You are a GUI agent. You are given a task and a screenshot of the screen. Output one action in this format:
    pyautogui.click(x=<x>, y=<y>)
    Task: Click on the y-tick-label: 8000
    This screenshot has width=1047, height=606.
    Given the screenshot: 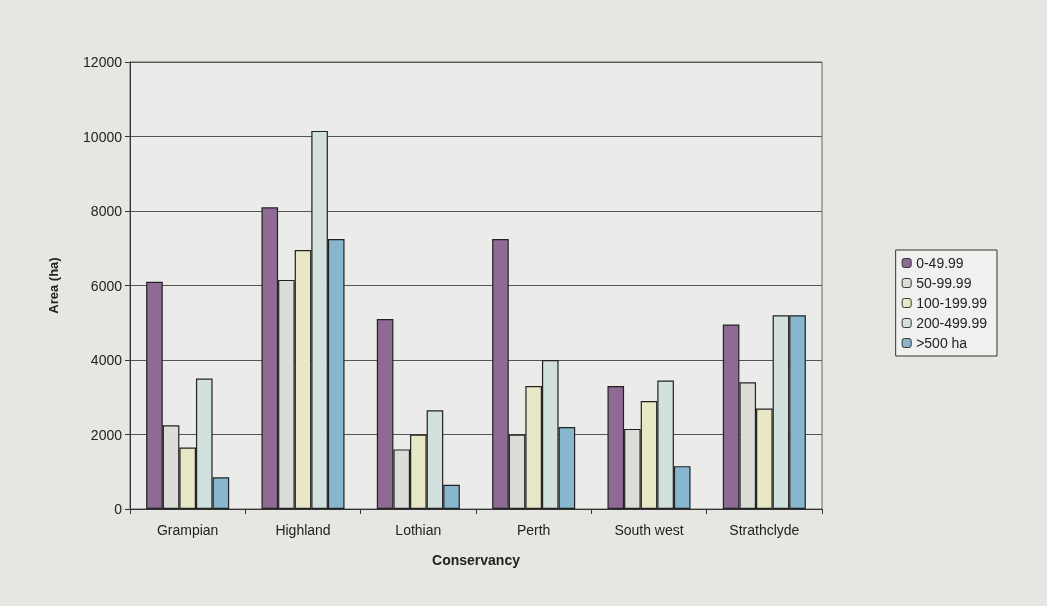 What is the action you would take?
    pyautogui.click(x=106, y=211)
    